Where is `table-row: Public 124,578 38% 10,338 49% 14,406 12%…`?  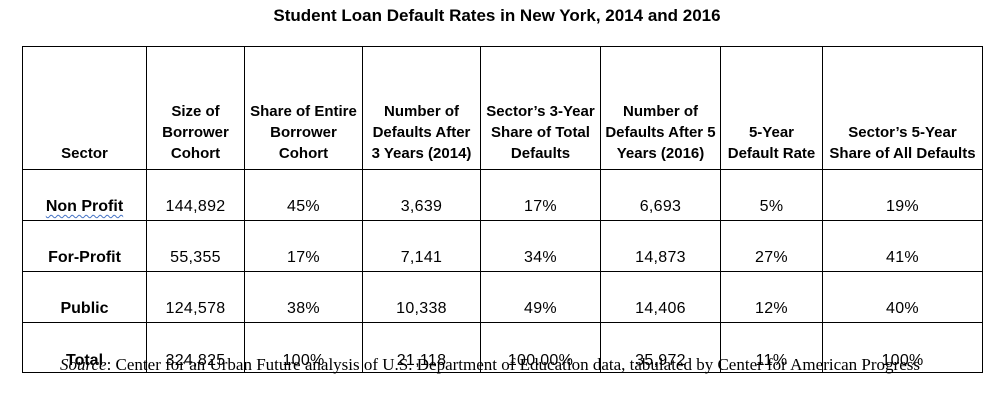
table-row: Public 124,578 38% 10,338 49% 14,406 12%… is located at coordinates (502, 297).